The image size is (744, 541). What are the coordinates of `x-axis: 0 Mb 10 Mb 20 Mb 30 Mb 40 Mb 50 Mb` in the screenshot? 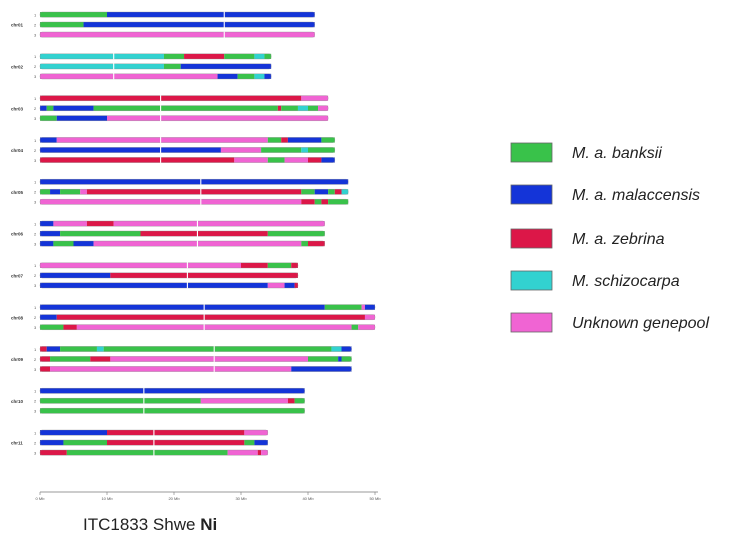 It's located at (208, 496).